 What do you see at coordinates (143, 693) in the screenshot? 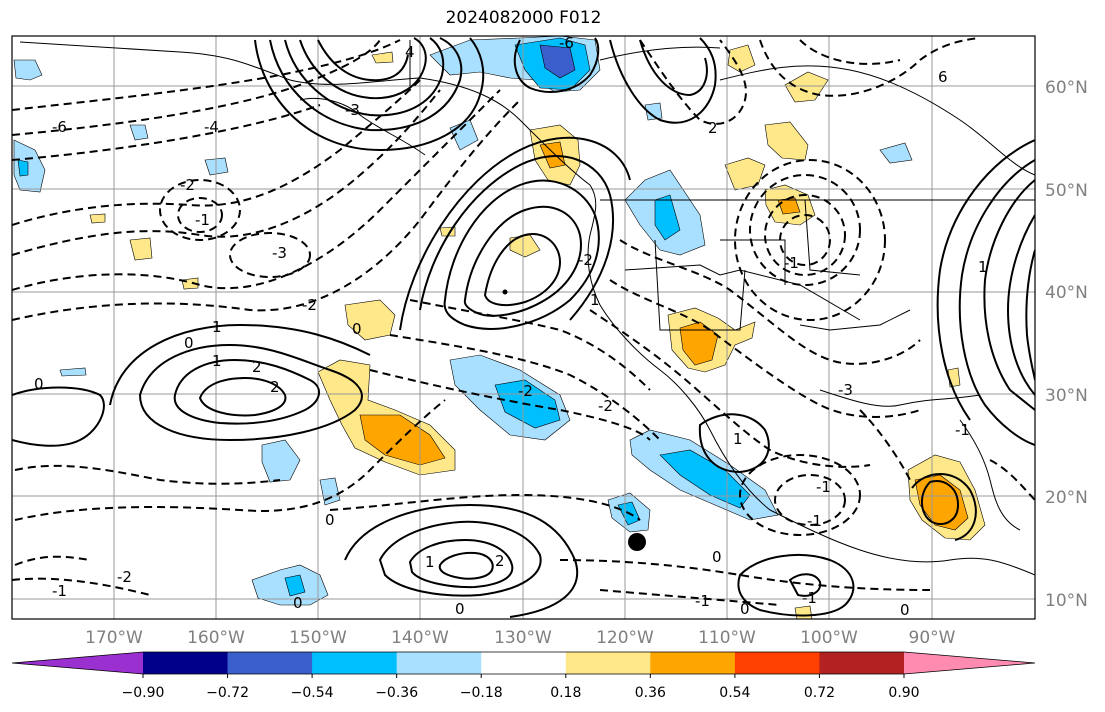
I see `colorbar-tick-label: −0.90` at bounding box center [143, 693].